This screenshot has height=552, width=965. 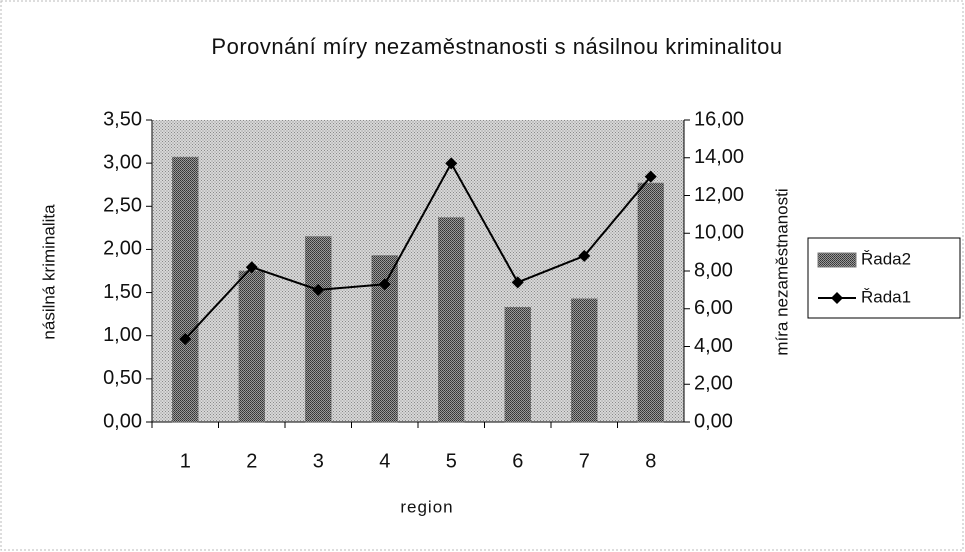 I want to click on x-tick-label: 1, so click(x=185, y=461).